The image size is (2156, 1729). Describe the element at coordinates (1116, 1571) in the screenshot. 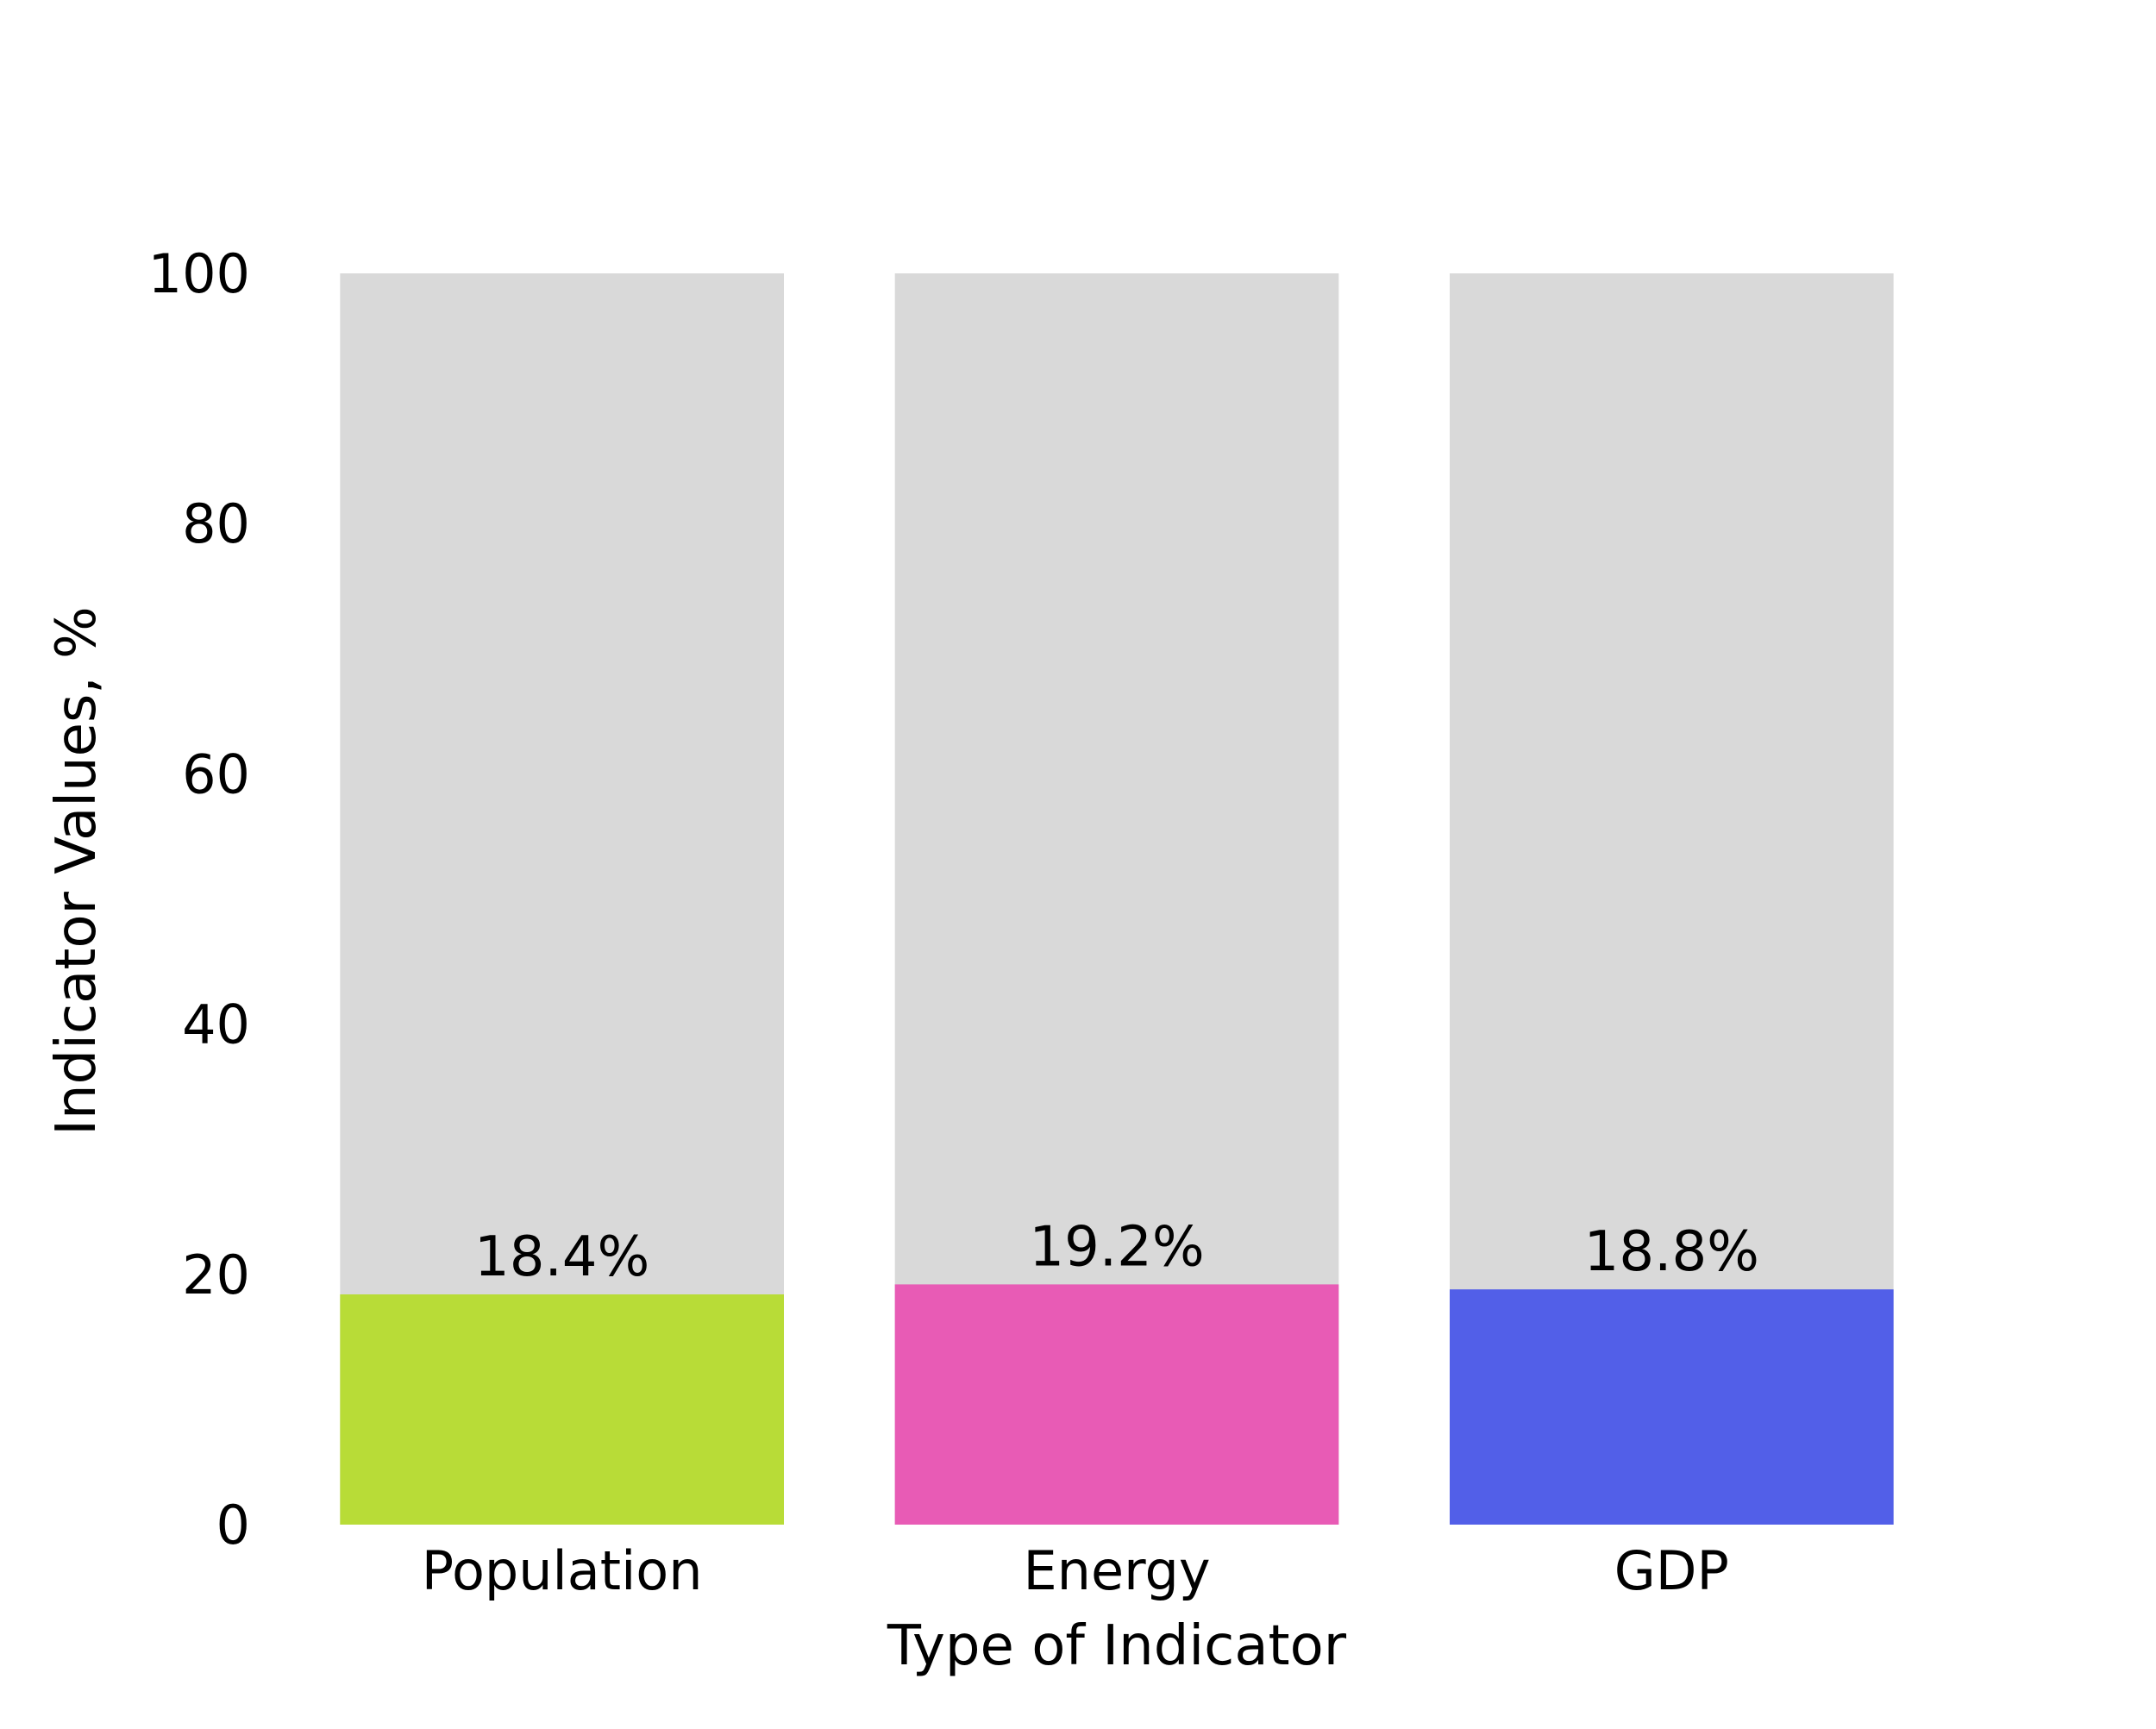

I see `x-tick-label-energy: Energy` at that location.